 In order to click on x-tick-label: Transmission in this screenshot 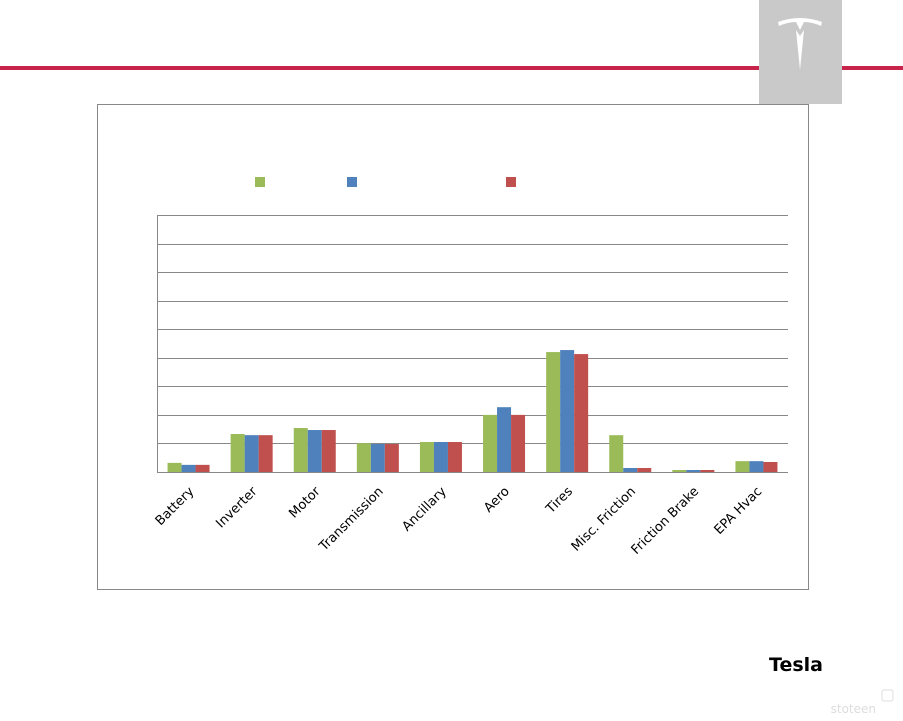, I will do `click(351, 519)`.